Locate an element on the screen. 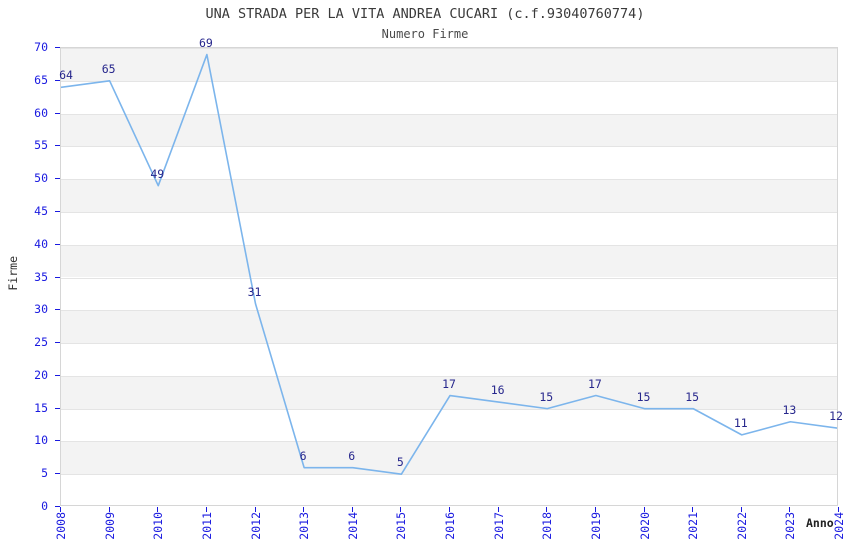 The image size is (850, 550). x-axis-tick: 2015 is located at coordinates (401, 526).